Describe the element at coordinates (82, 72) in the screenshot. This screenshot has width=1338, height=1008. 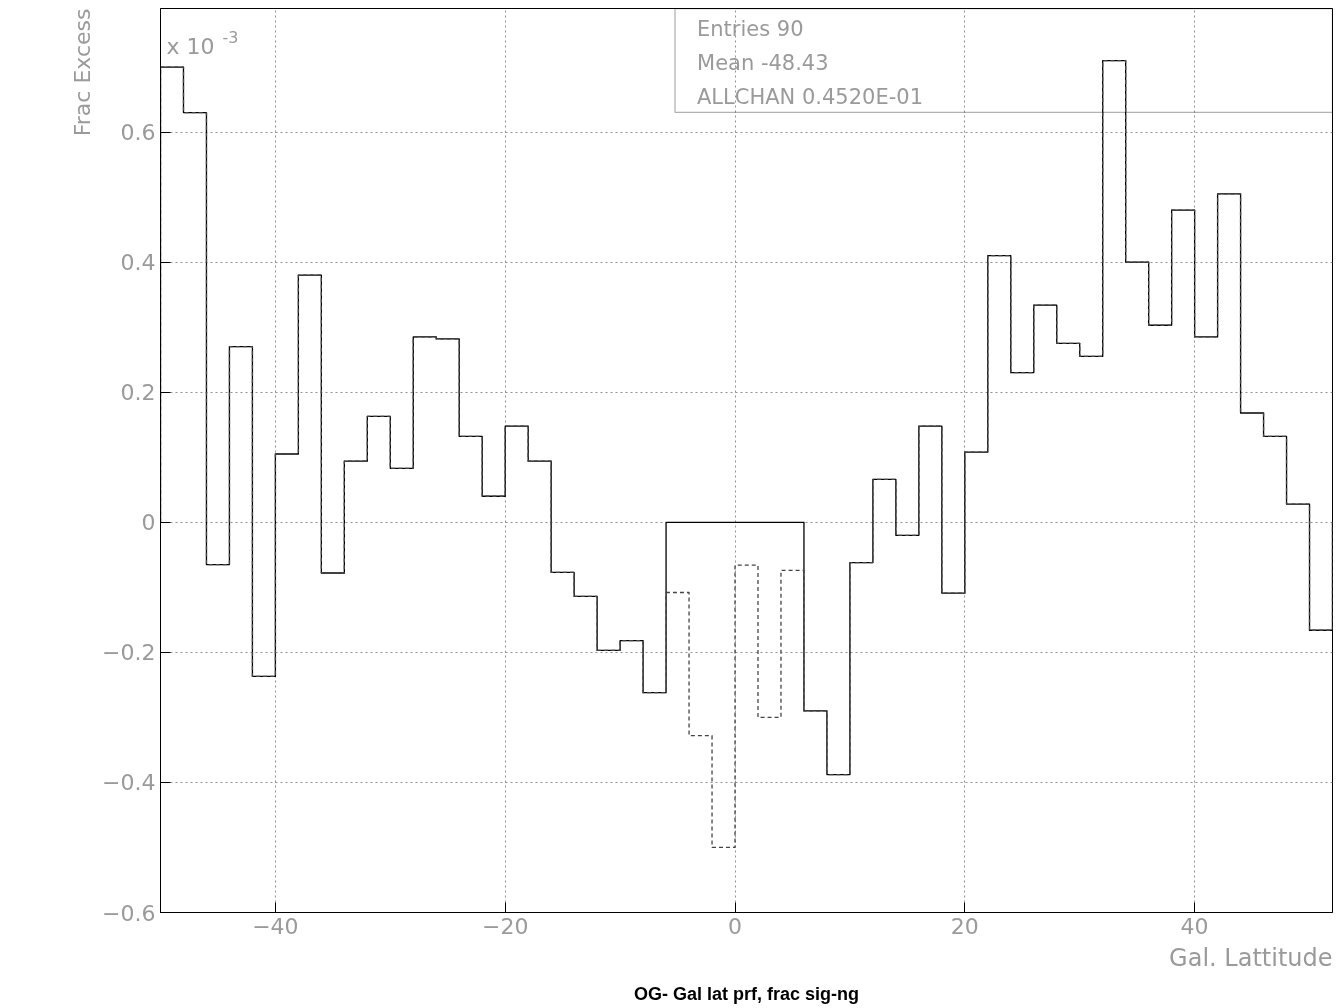
I see `y-axis-title: Frac Excess` at that location.